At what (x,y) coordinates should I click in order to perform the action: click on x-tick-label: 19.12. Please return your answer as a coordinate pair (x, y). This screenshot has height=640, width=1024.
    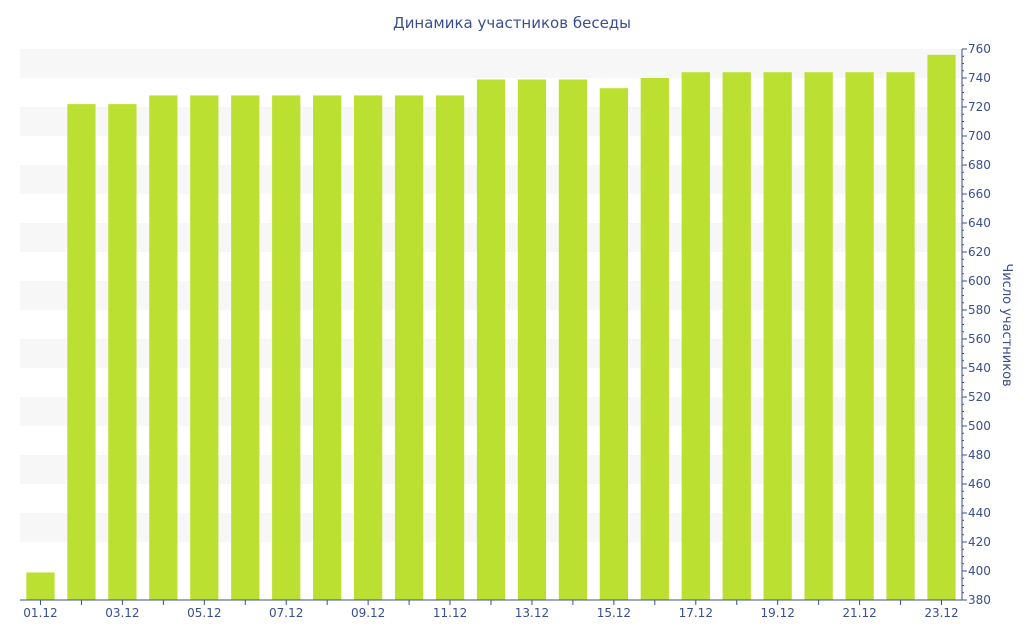
    Looking at the image, I should click on (778, 613).